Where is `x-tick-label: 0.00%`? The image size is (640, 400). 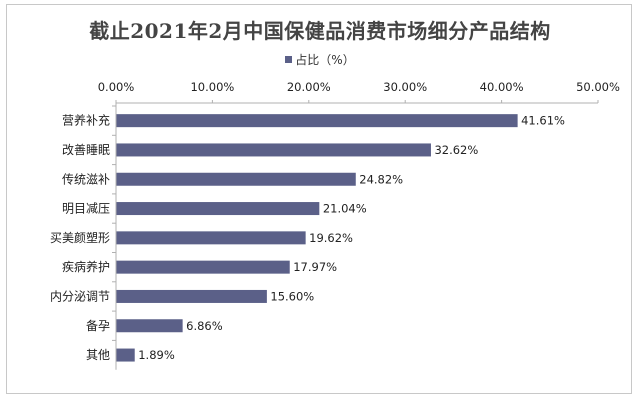
x-tick-label: 0.00% is located at coordinates (116, 87).